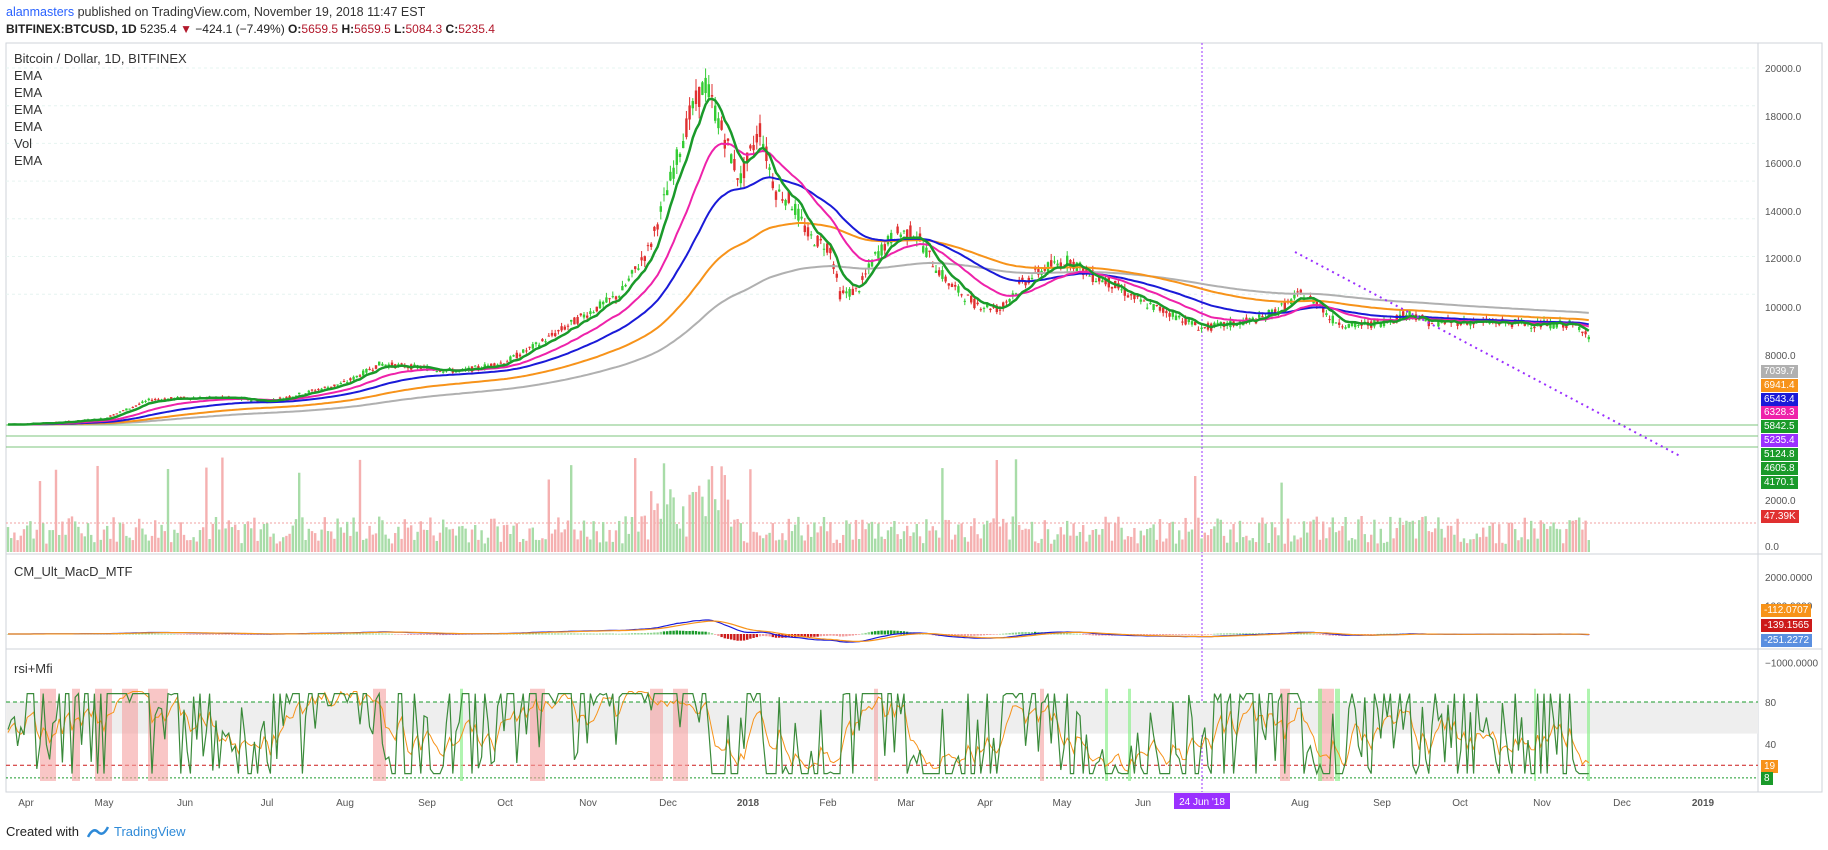  What do you see at coordinates (73, 571) in the screenshot?
I see `macd-pane-title: CM_Ult_MacD_MTF` at bounding box center [73, 571].